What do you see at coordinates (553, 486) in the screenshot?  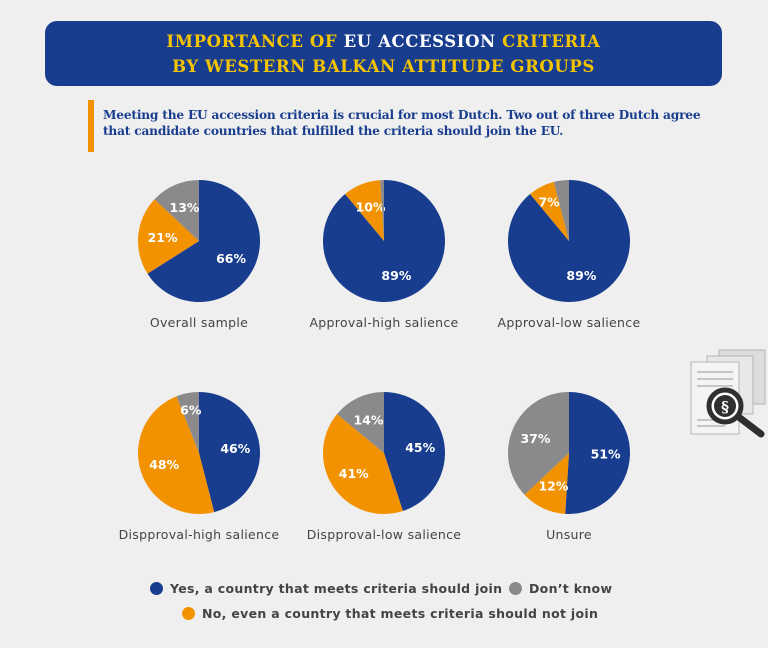 I see `pie-6-label-no: 12%` at bounding box center [553, 486].